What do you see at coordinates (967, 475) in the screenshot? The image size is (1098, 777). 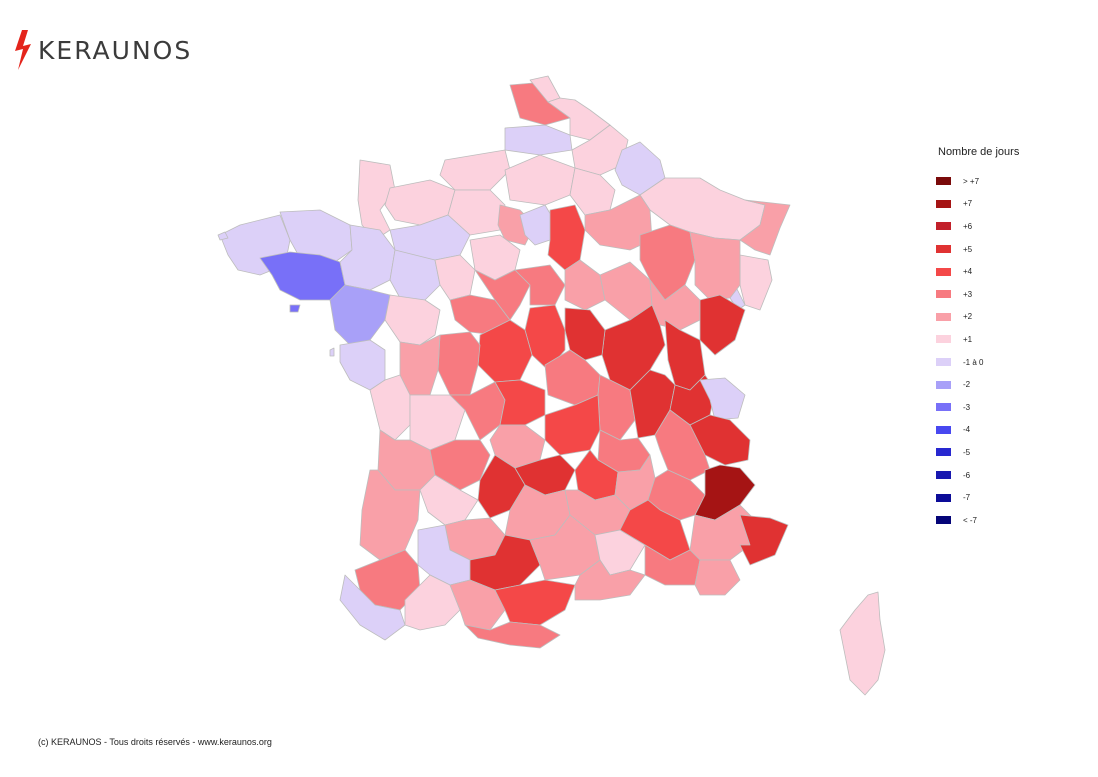 I see `legend-label: -6` at bounding box center [967, 475].